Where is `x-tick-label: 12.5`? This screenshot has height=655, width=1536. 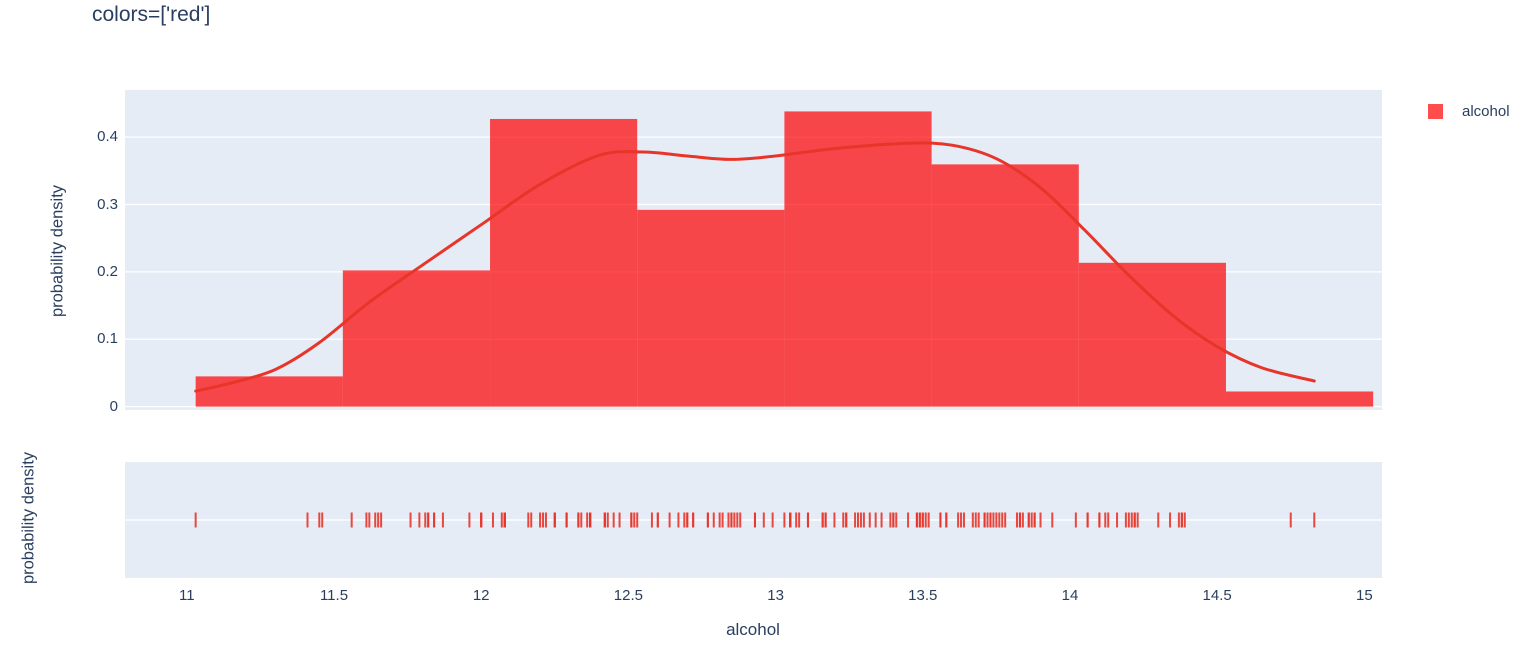
x-tick-label: 12.5 is located at coordinates (628, 595).